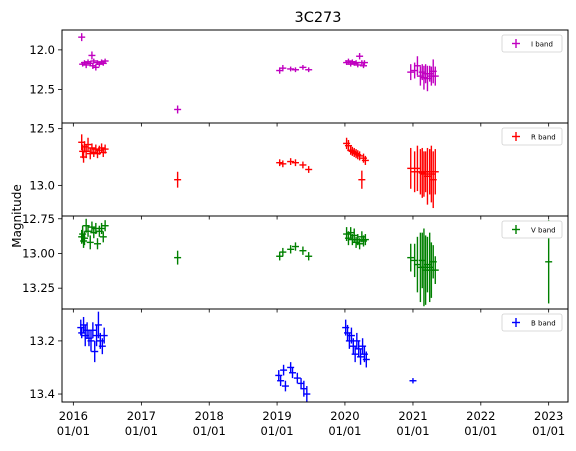 This screenshot has height=451, width=576. What do you see at coordinates (42, 50) in the screenshot?
I see `y-tick-label: 12.0` at bounding box center [42, 50].